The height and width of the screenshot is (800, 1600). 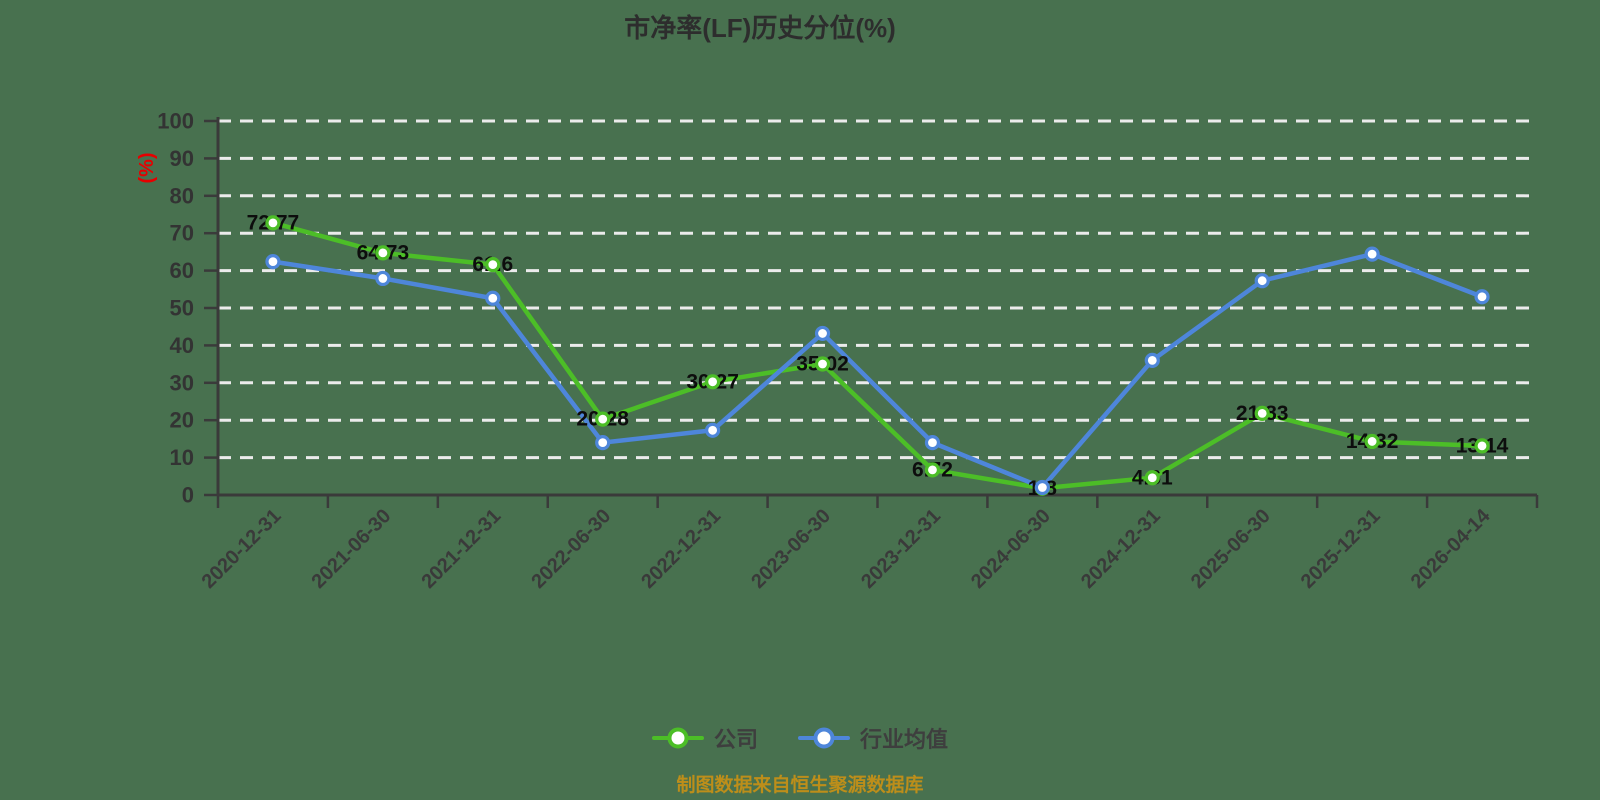 What do you see at coordinates (571, 549) in the screenshot?
I see `x-tick-label: 2022-06-30` at bounding box center [571, 549].